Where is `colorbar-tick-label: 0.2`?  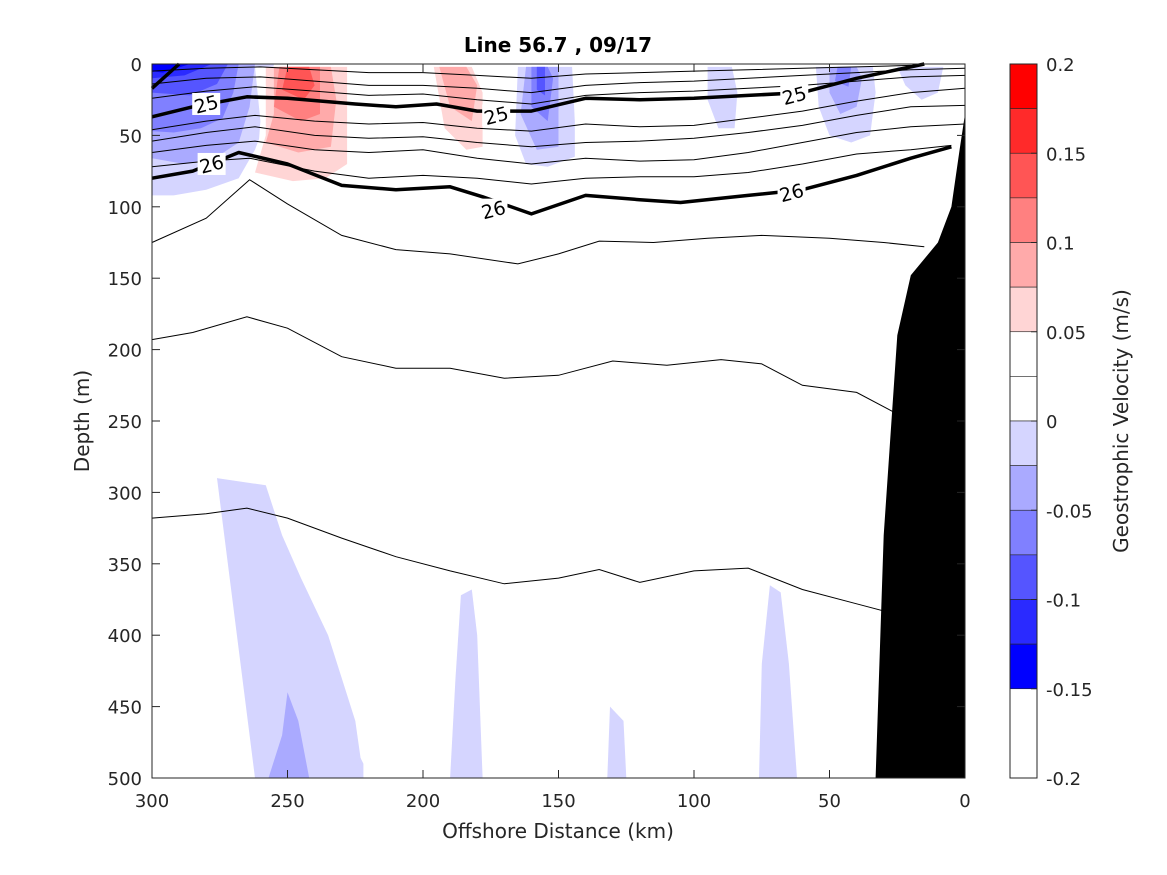
colorbar-tick-label: 0.2 is located at coordinates (1060, 65).